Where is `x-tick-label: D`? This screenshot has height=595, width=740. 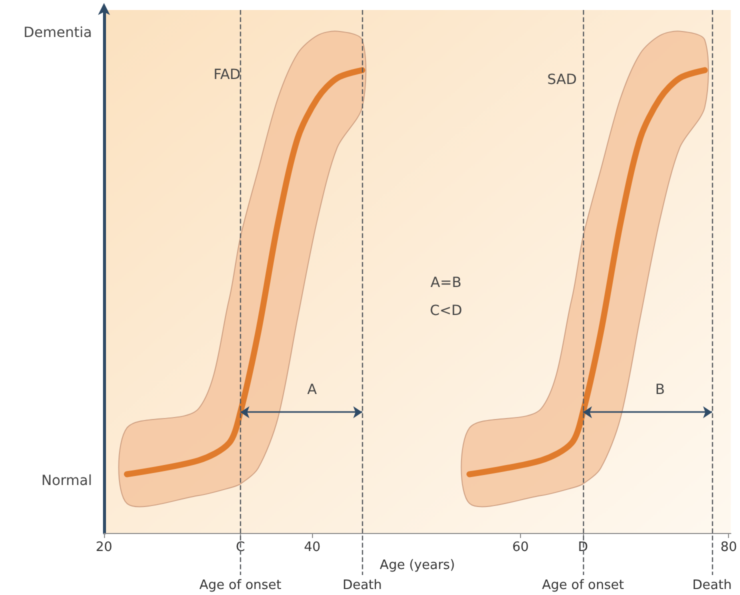 x-tick-label: D is located at coordinates (583, 547).